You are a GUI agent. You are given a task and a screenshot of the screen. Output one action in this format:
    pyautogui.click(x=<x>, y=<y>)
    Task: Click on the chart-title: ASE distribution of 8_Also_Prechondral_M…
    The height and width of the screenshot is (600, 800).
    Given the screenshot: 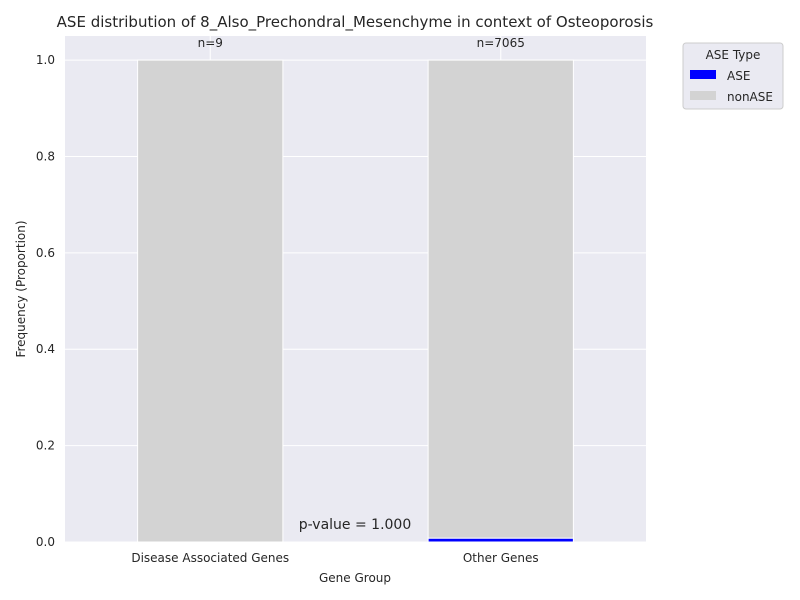 What is the action you would take?
    pyautogui.click(x=355, y=22)
    